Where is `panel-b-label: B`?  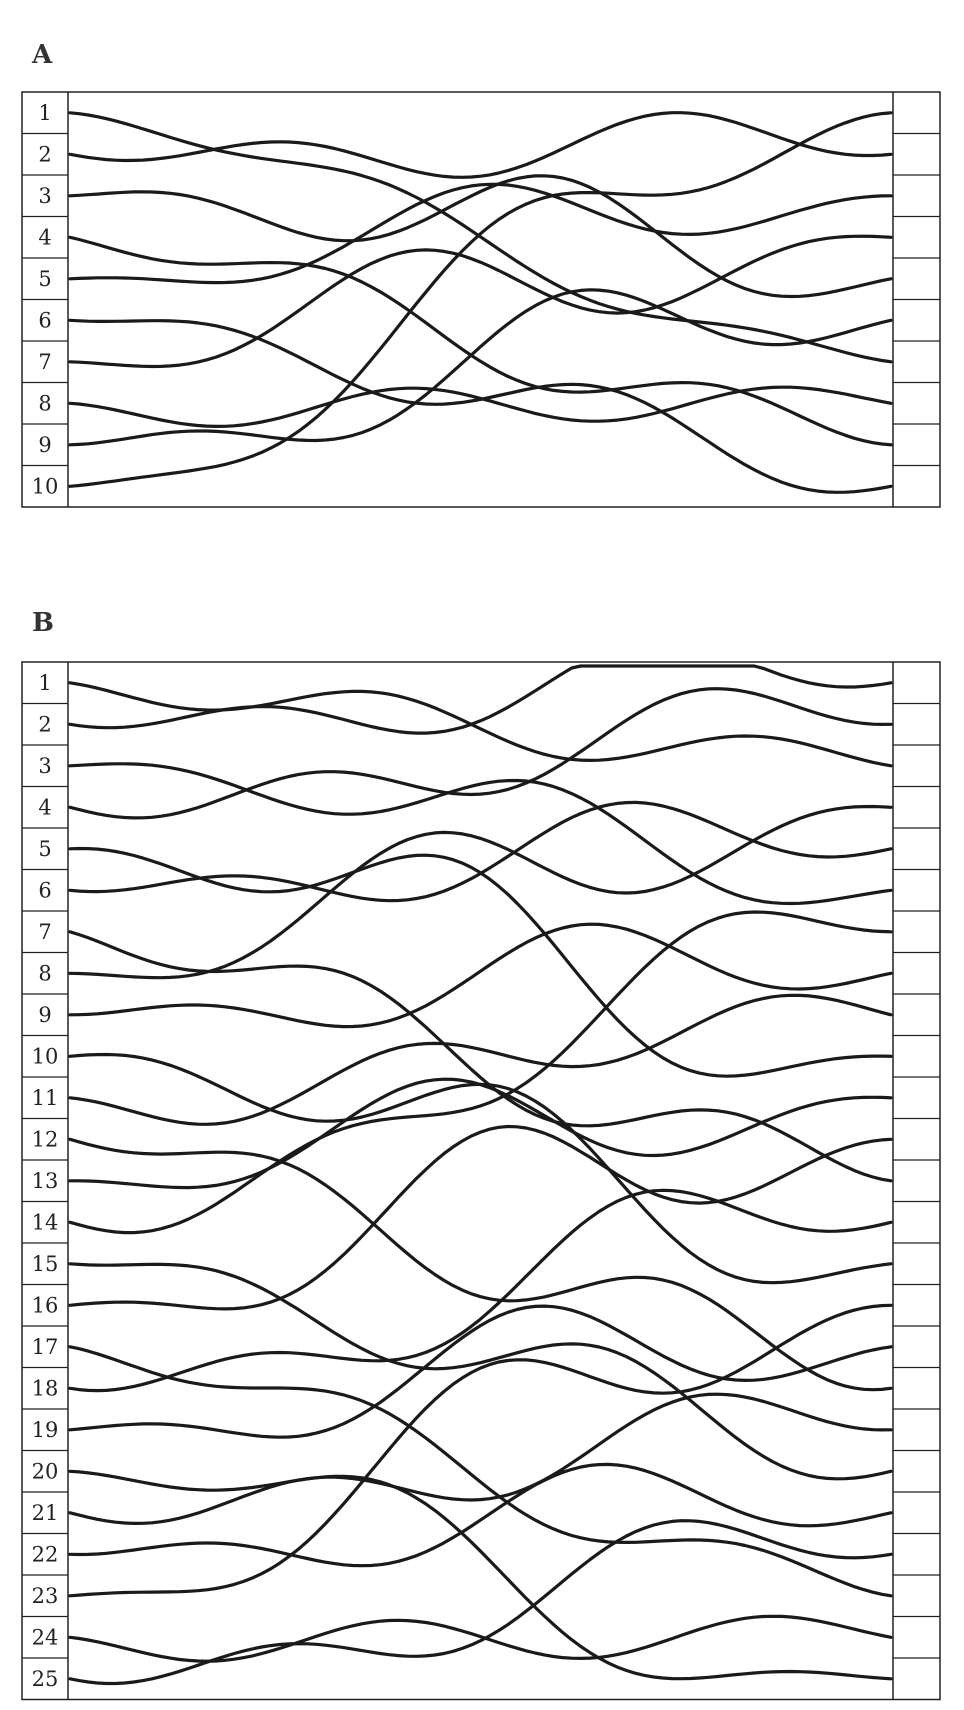 panel-b-label: B is located at coordinates (43, 623).